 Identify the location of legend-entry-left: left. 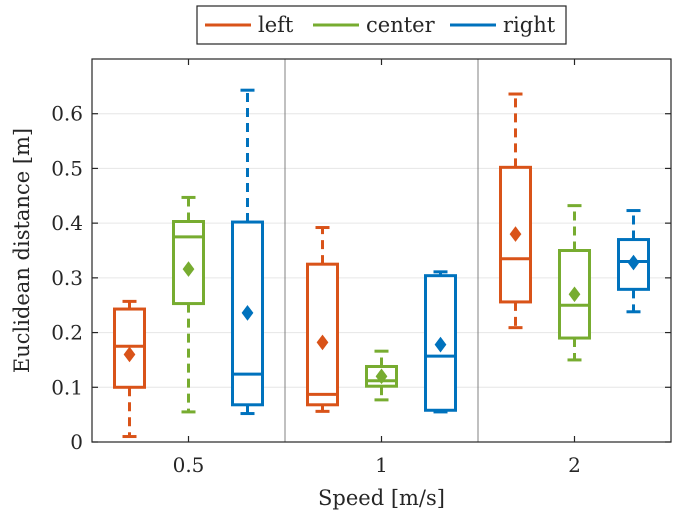
(276, 25).